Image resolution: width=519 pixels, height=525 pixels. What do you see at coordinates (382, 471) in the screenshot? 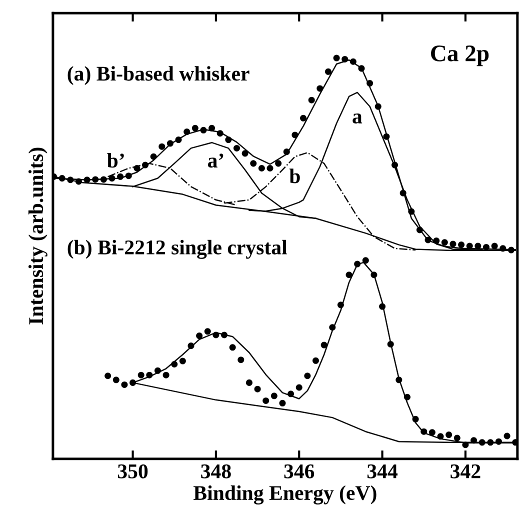
I see `x-tick-label: 344` at bounding box center [382, 471].